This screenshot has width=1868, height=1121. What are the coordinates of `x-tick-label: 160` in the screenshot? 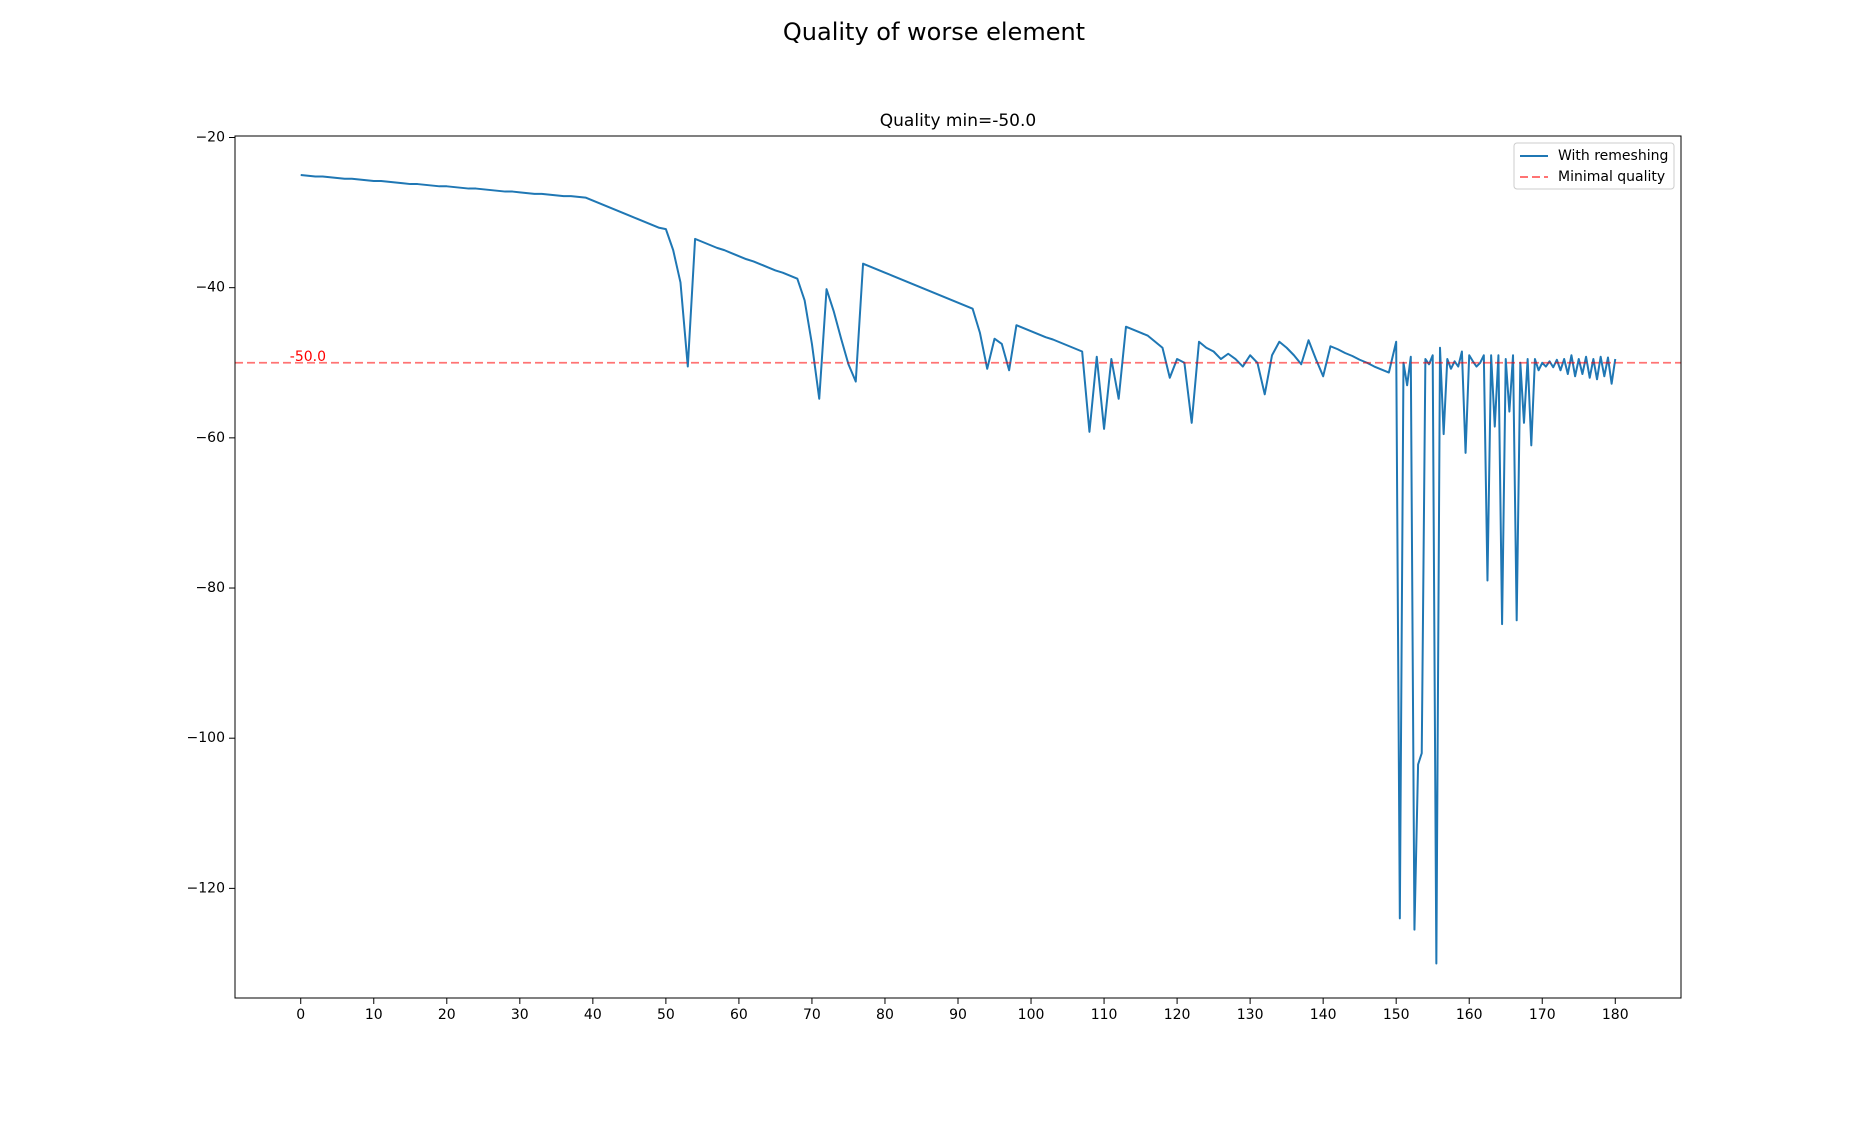 It's located at (1469, 1015).